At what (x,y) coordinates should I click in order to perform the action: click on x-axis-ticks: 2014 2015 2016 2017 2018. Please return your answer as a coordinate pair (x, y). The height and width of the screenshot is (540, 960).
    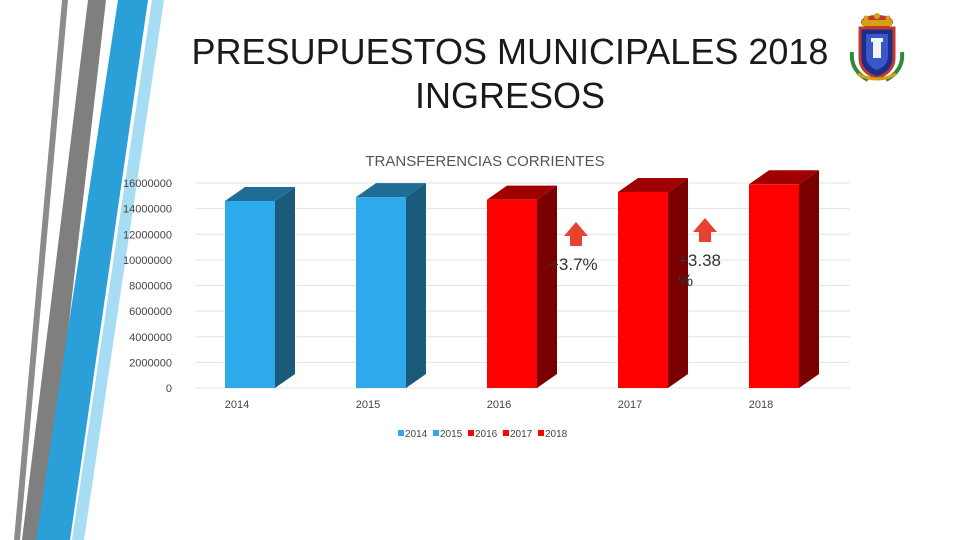
    Looking at the image, I should click on (499, 405).